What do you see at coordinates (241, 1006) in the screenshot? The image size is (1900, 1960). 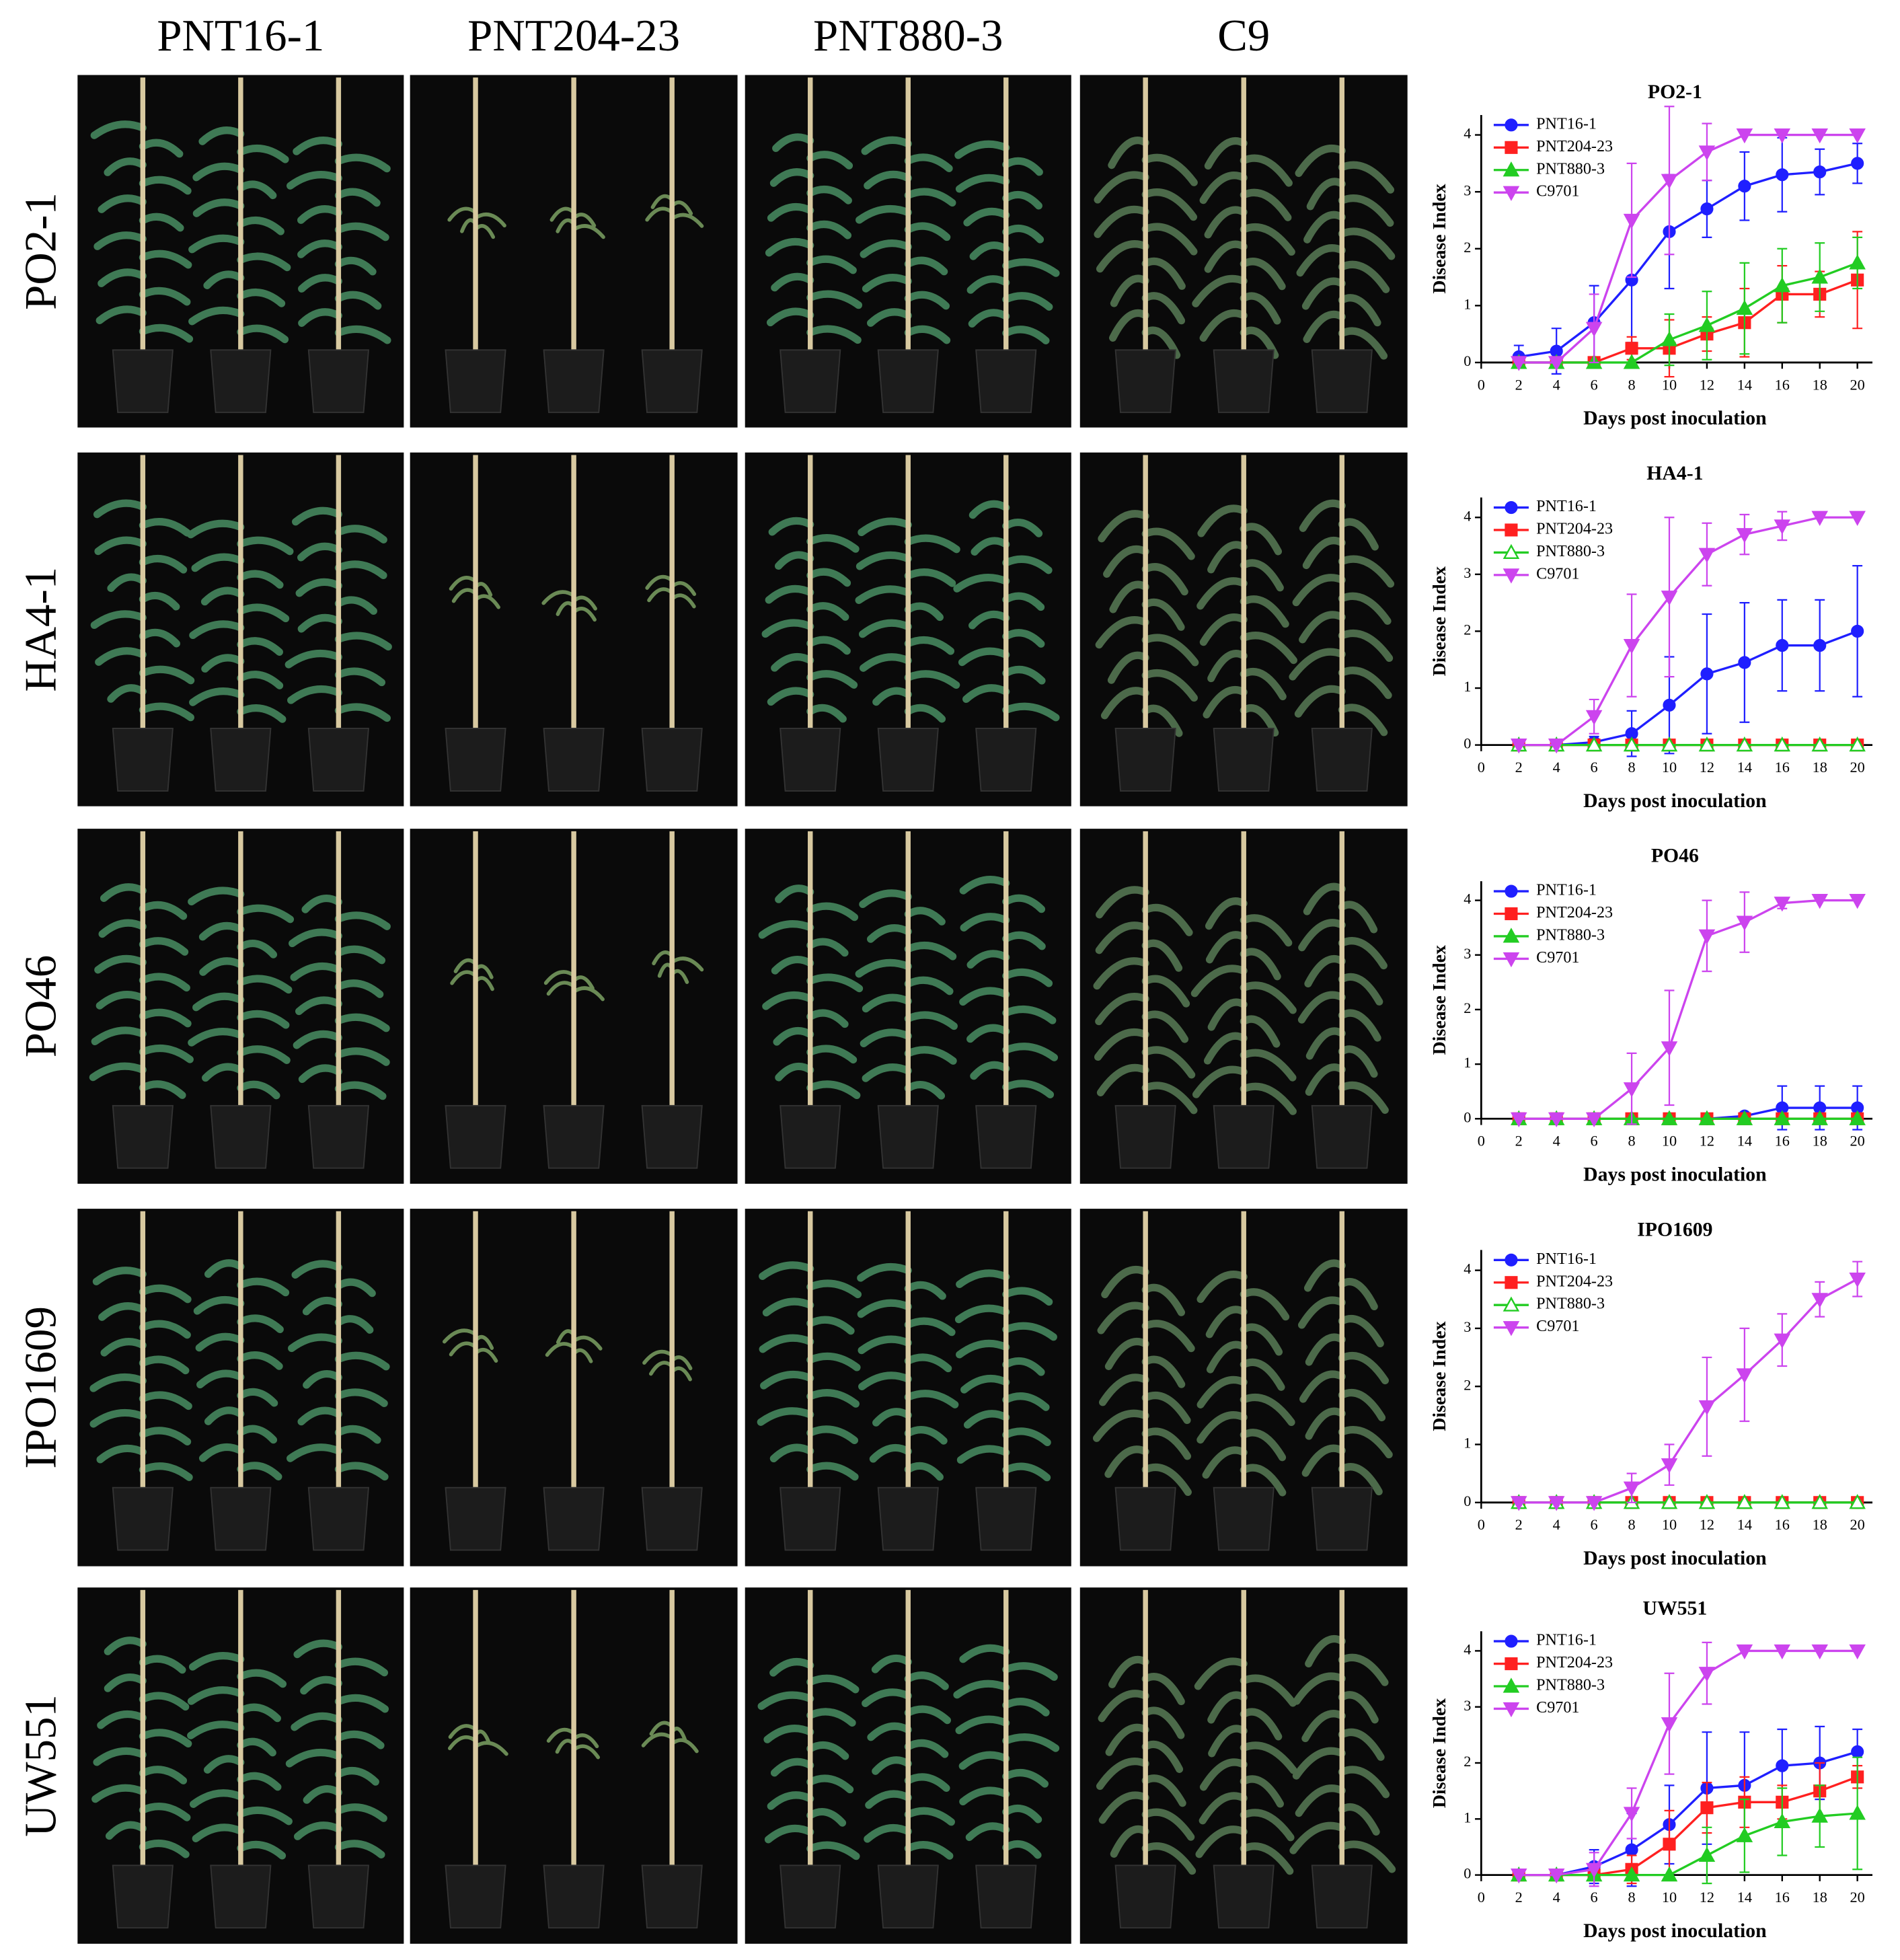 I see `plant-photo` at bounding box center [241, 1006].